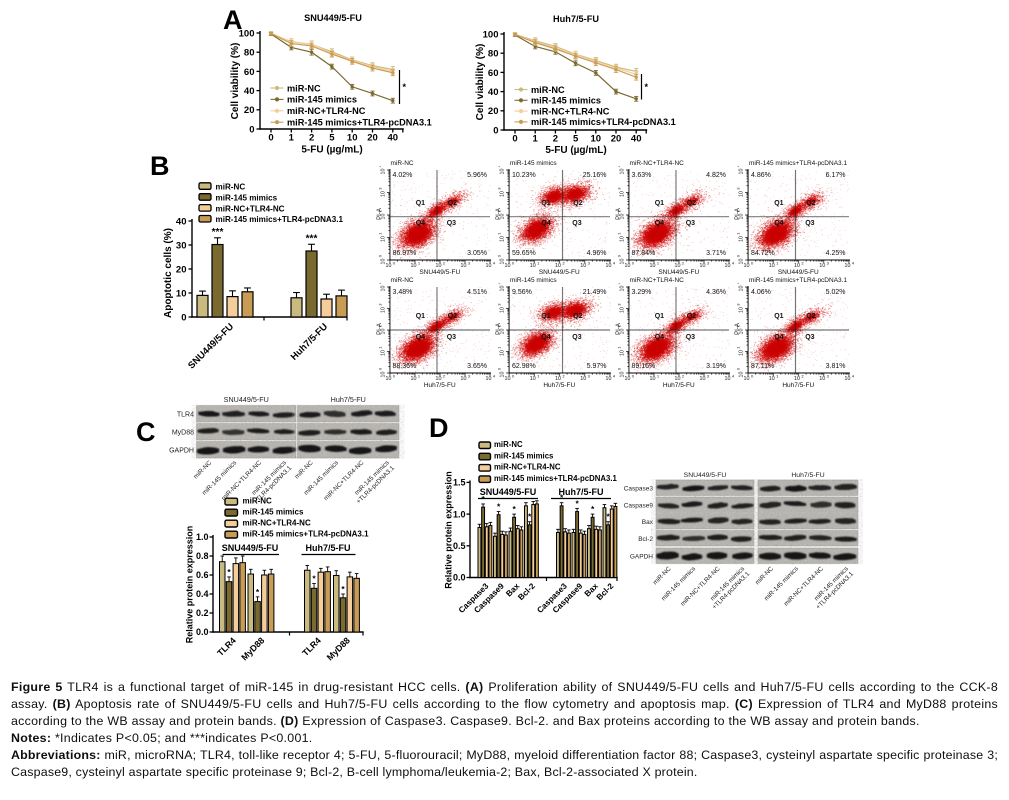  I want to click on blot-lane-label-line: miR-NC, so click(202, 469).